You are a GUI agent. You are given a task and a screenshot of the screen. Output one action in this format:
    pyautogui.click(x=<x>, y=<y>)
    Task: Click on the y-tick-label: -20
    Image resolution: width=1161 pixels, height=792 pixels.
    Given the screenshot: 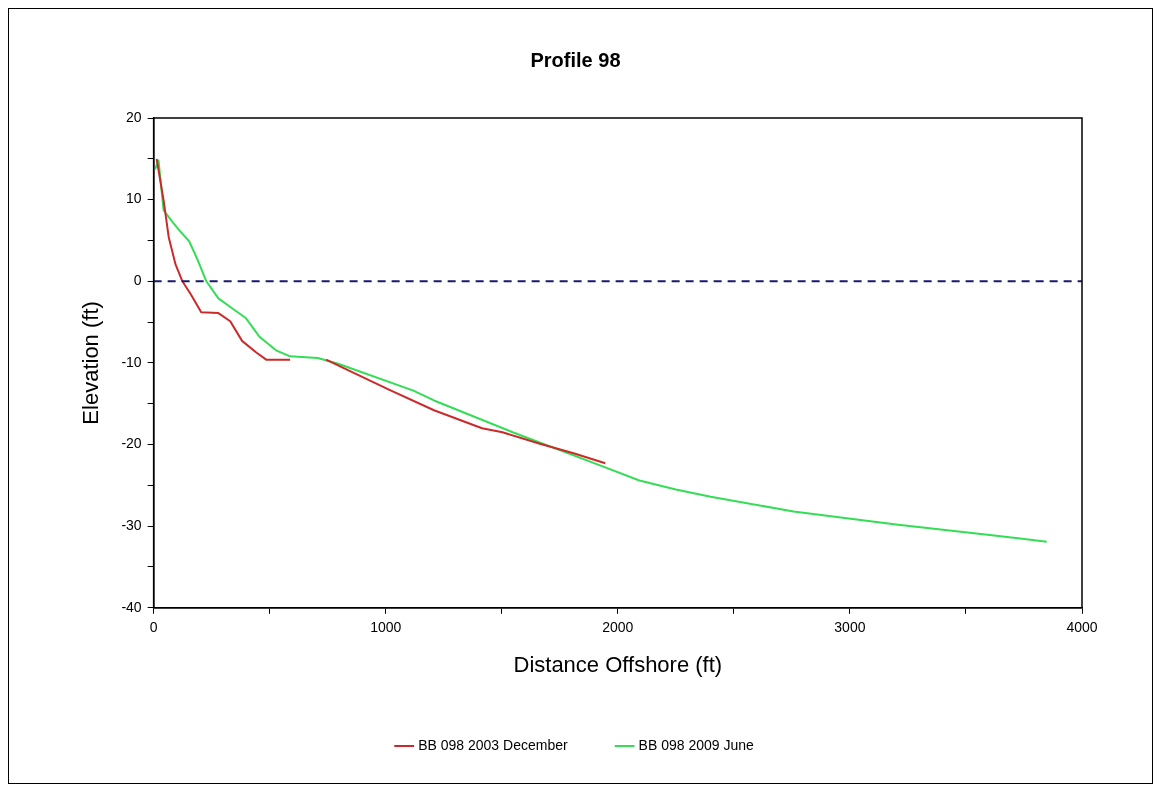 What is the action you would take?
    pyautogui.click(x=131, y=443)
    